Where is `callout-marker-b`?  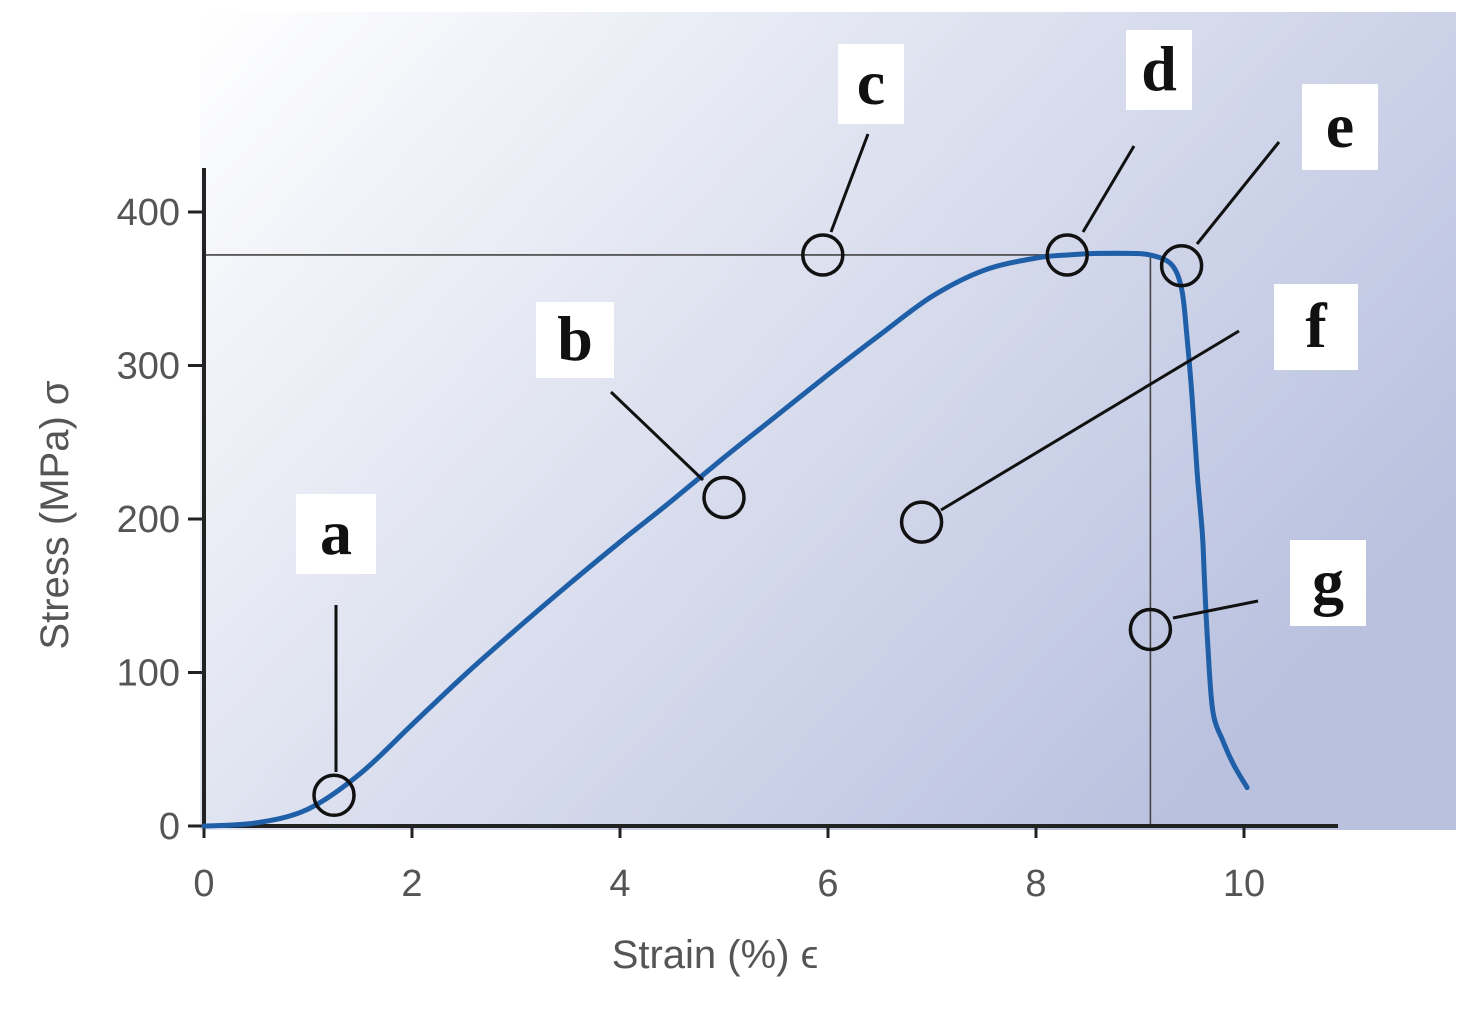
callout-marker-b is located at coordinates (724, 497).